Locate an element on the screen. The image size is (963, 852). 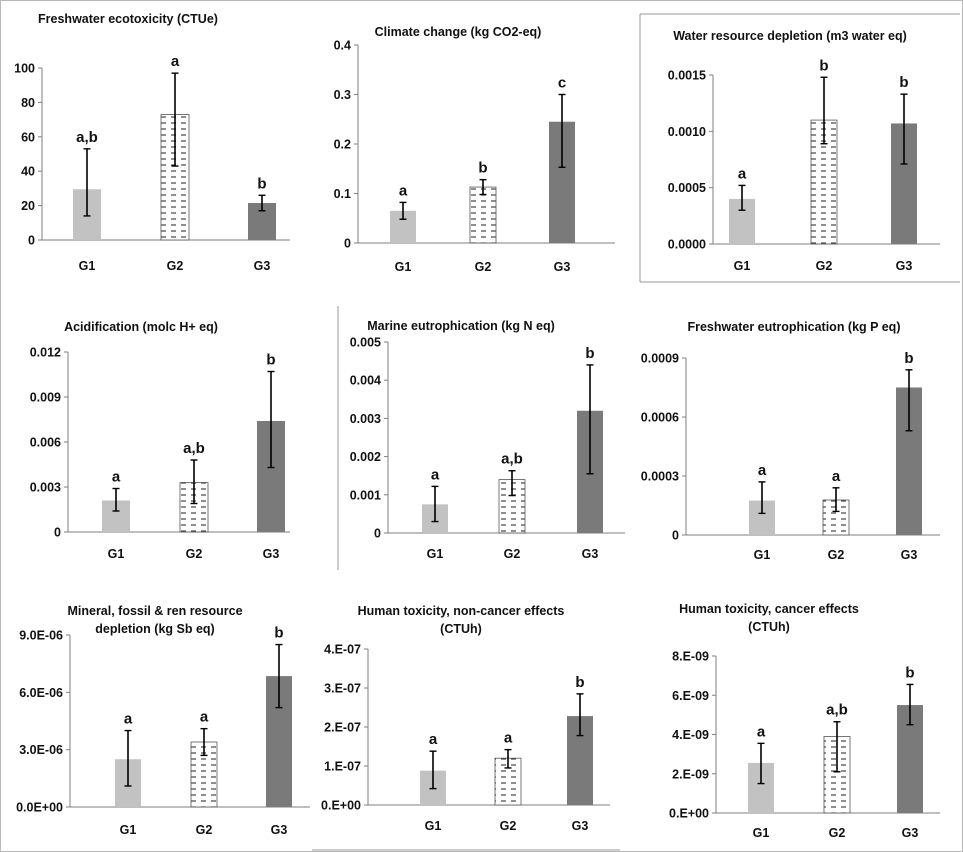
y-tick-label: 1.E-07 is located at coordinates (342, 767).